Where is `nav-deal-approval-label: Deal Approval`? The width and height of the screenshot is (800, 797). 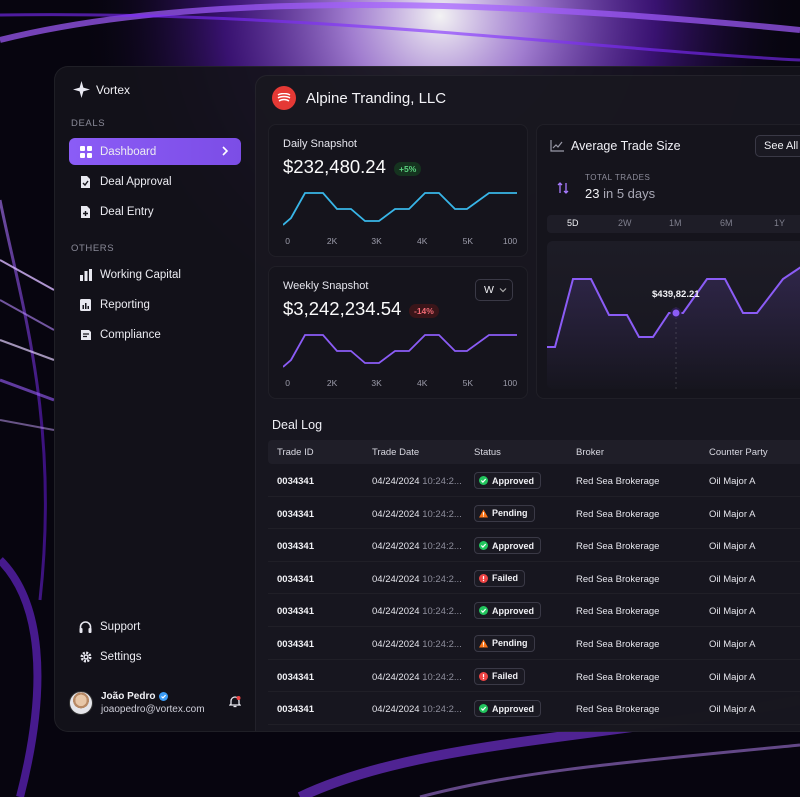 nav-deal-approval-label: Deal Approval is located at coordinates (136, 181).